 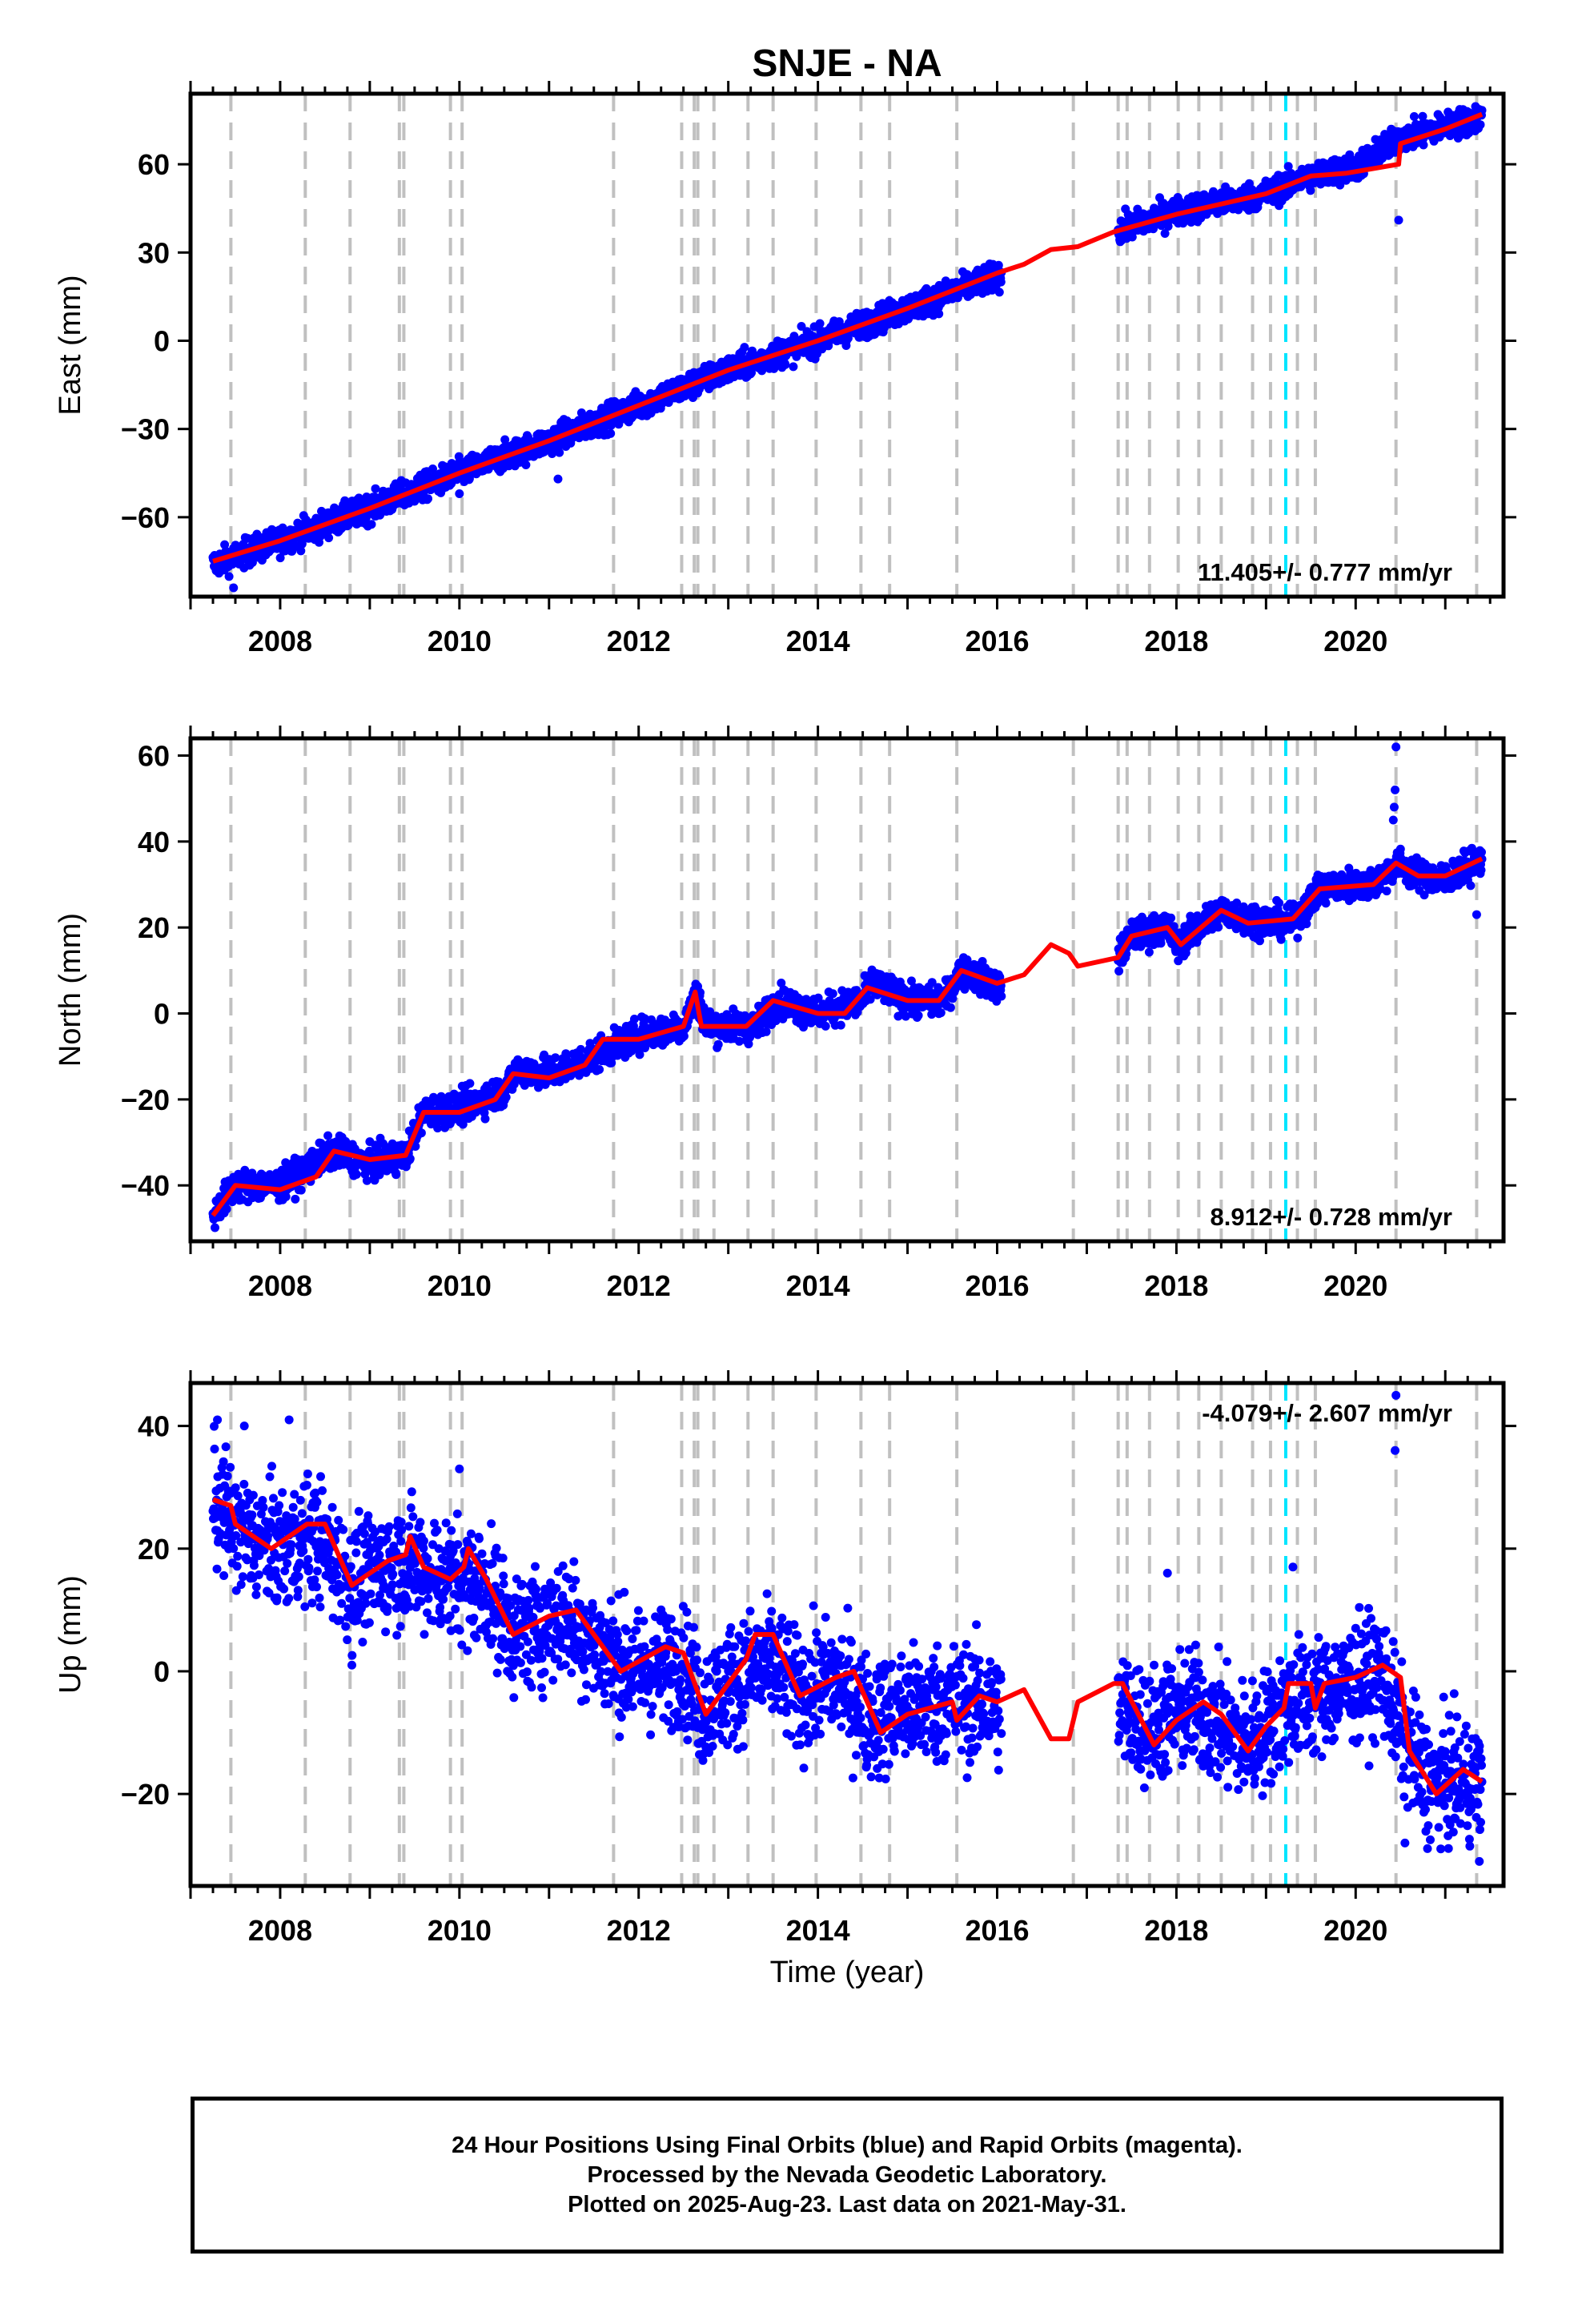 I want to click on rate-label: 11.405+/- 0.777 mm/yr, so click(x=1325, y=572).